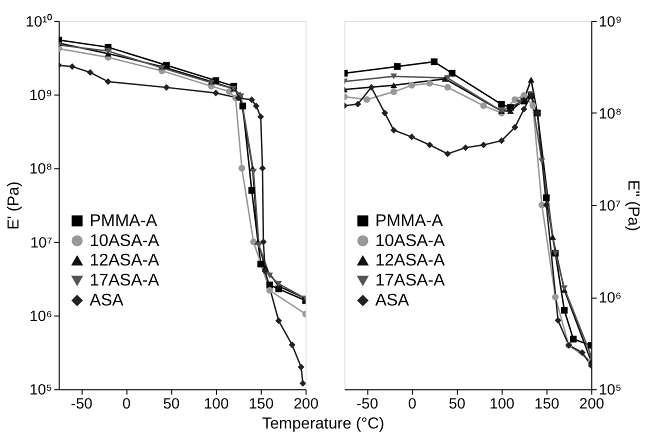 The width and height of the screenshot is (646, 438). I want to click on y-tick-label: 10⁵, so click(40, 390).